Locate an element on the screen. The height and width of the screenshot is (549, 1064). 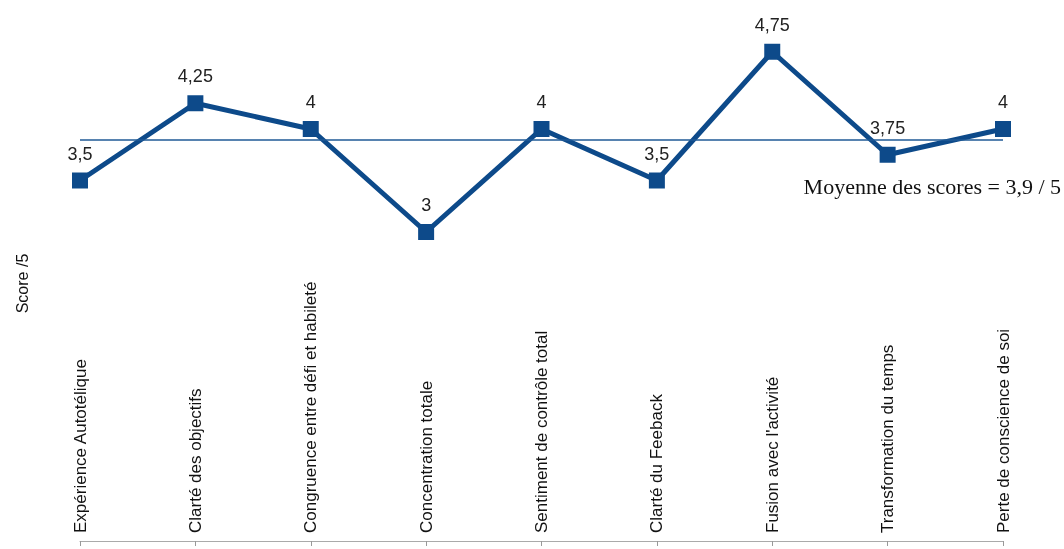
ref-line-label: Moyenne des scores = 3,9 / 5 is located at coordinates (932, 186).